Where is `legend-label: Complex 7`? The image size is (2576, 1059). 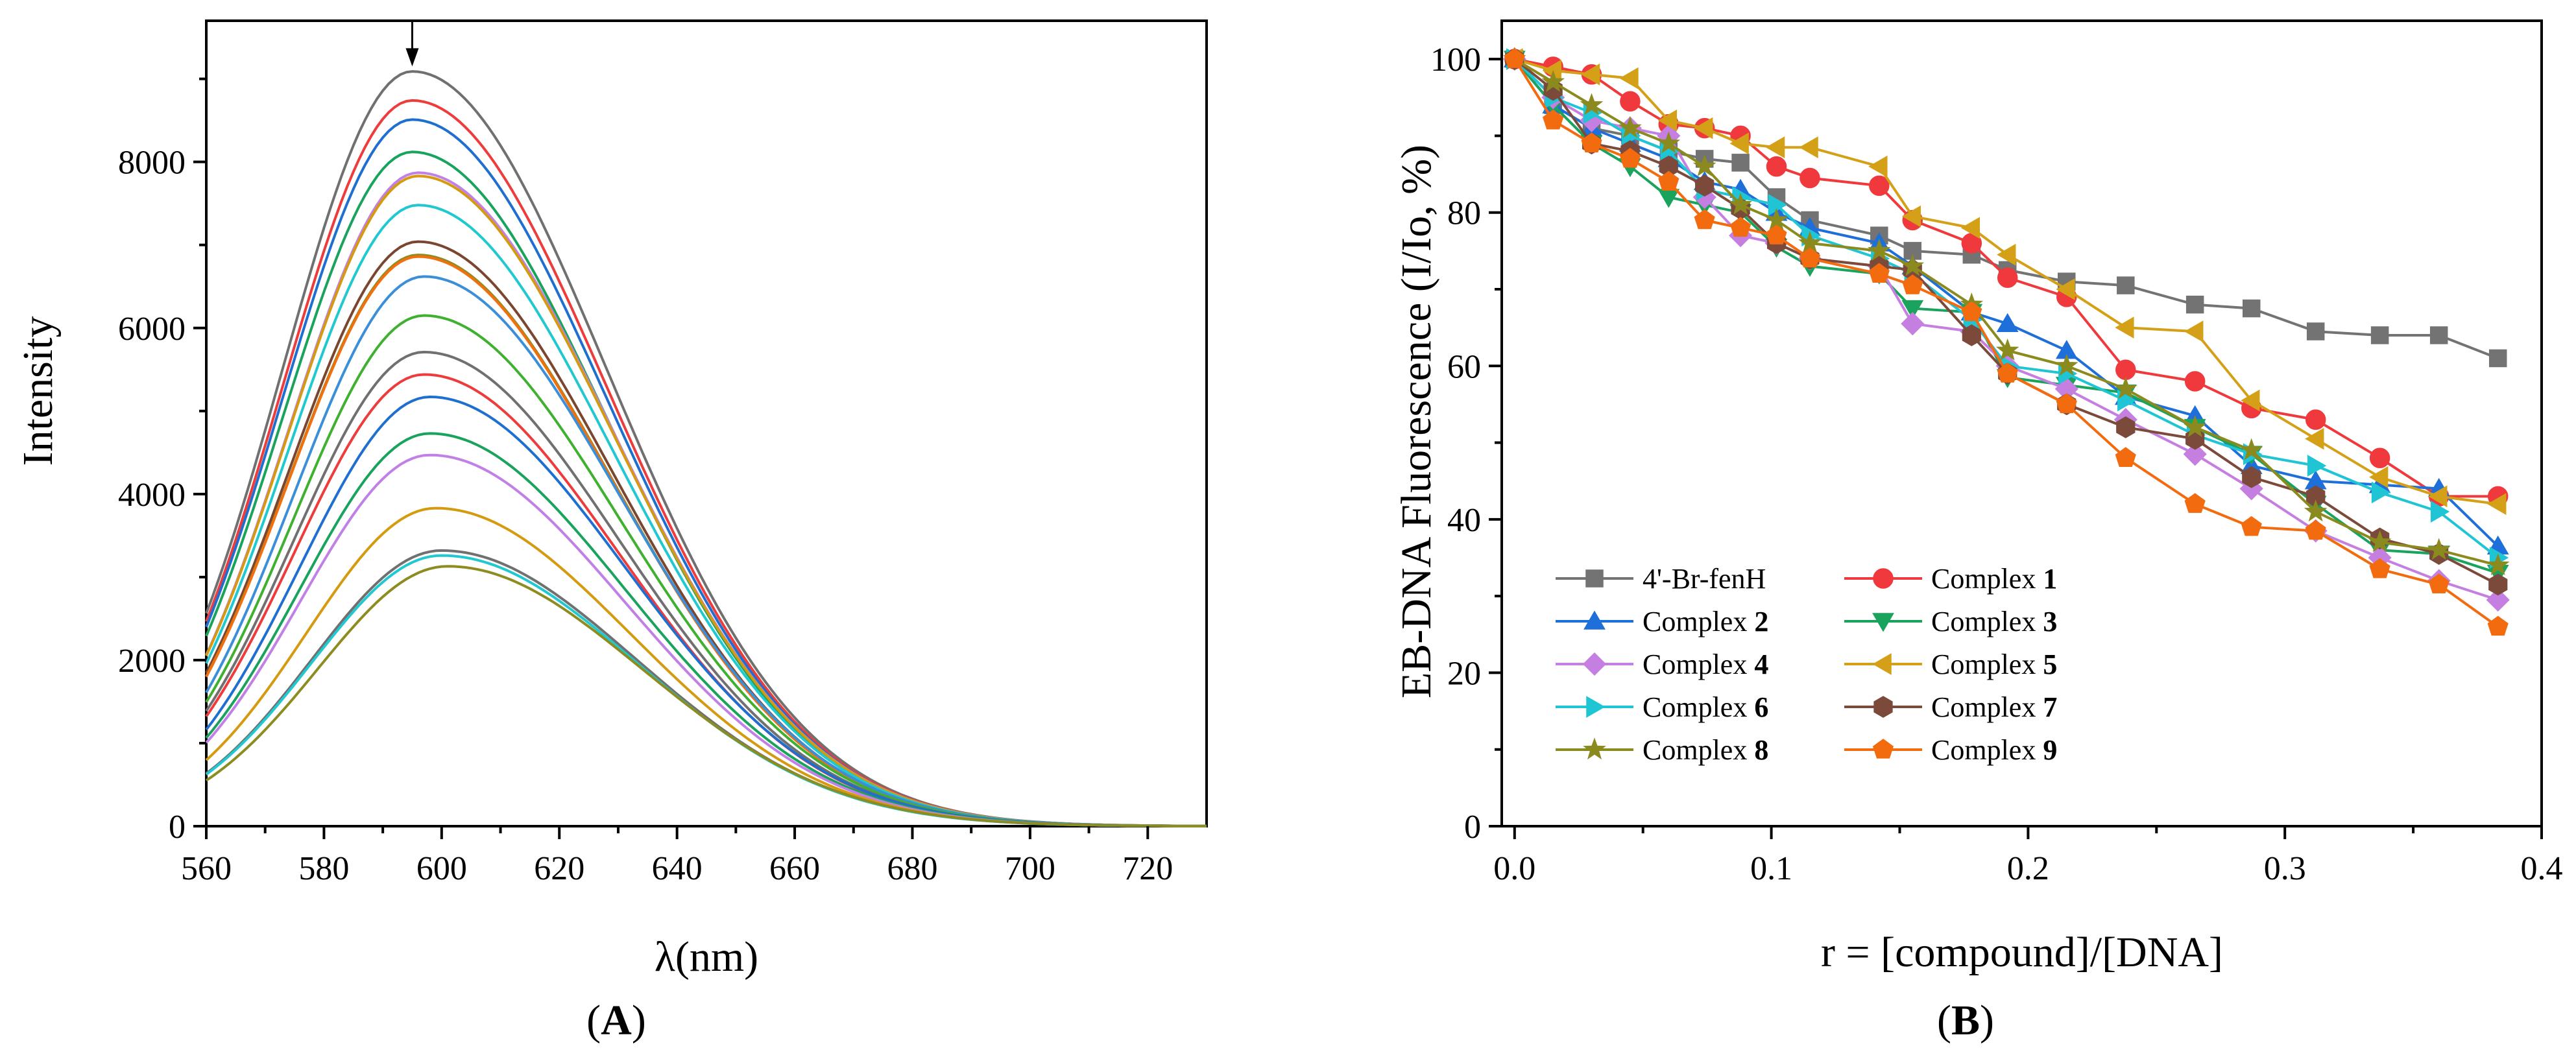 legend-label: Complex 7 is located at coordinates (1994, 707).